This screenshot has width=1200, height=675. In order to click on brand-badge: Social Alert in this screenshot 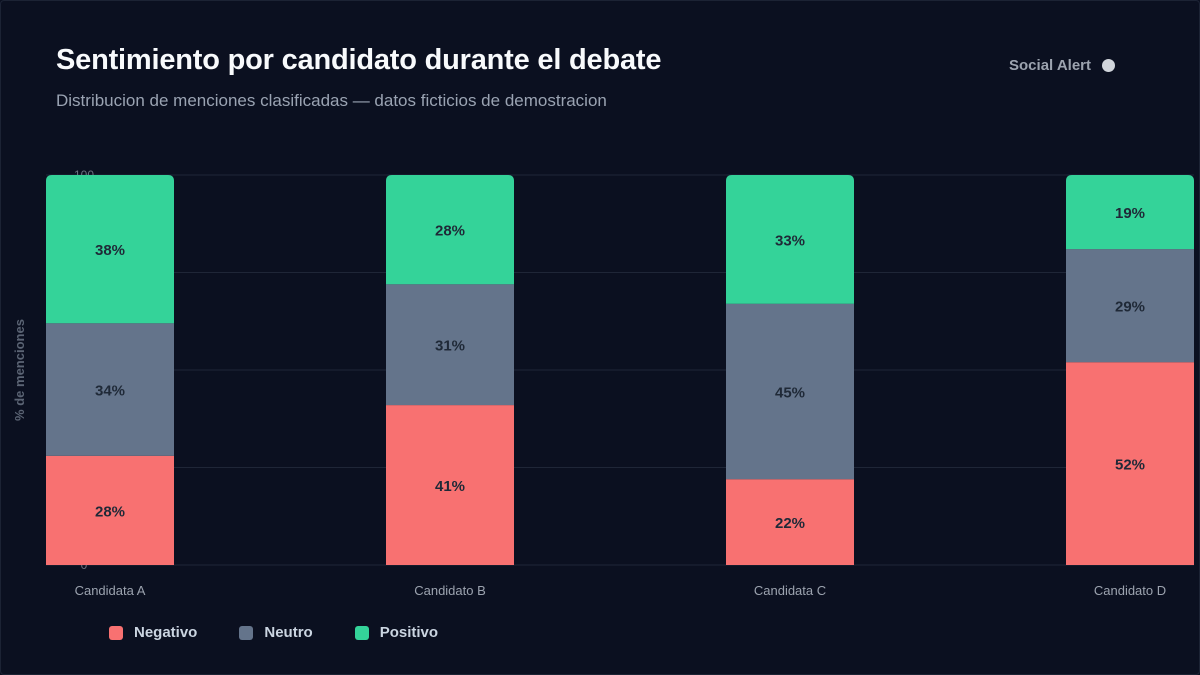, I will do `click(1062, 65)`.